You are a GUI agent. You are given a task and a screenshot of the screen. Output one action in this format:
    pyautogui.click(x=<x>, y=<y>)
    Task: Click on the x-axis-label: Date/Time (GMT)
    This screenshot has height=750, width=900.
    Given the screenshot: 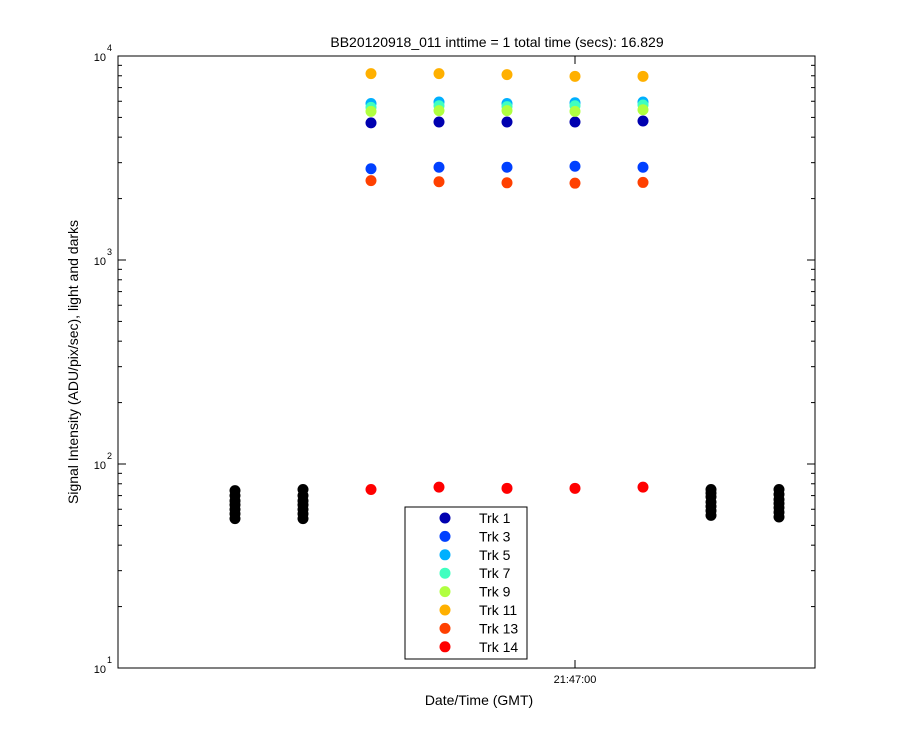 What is the action you would take?
    pyautogui.click(x=479, y=700)
    